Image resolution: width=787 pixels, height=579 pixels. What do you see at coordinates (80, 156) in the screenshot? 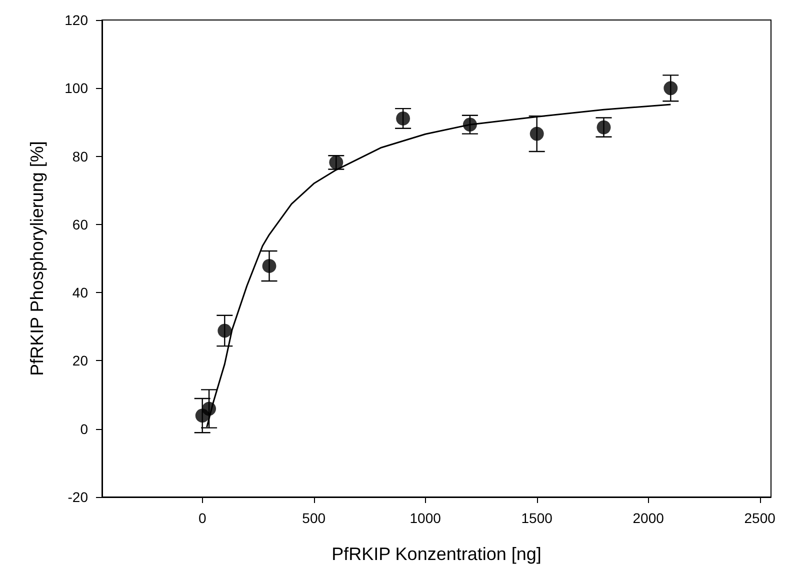
I see `y-tick-label: 80` at bounding box center [80, 156].